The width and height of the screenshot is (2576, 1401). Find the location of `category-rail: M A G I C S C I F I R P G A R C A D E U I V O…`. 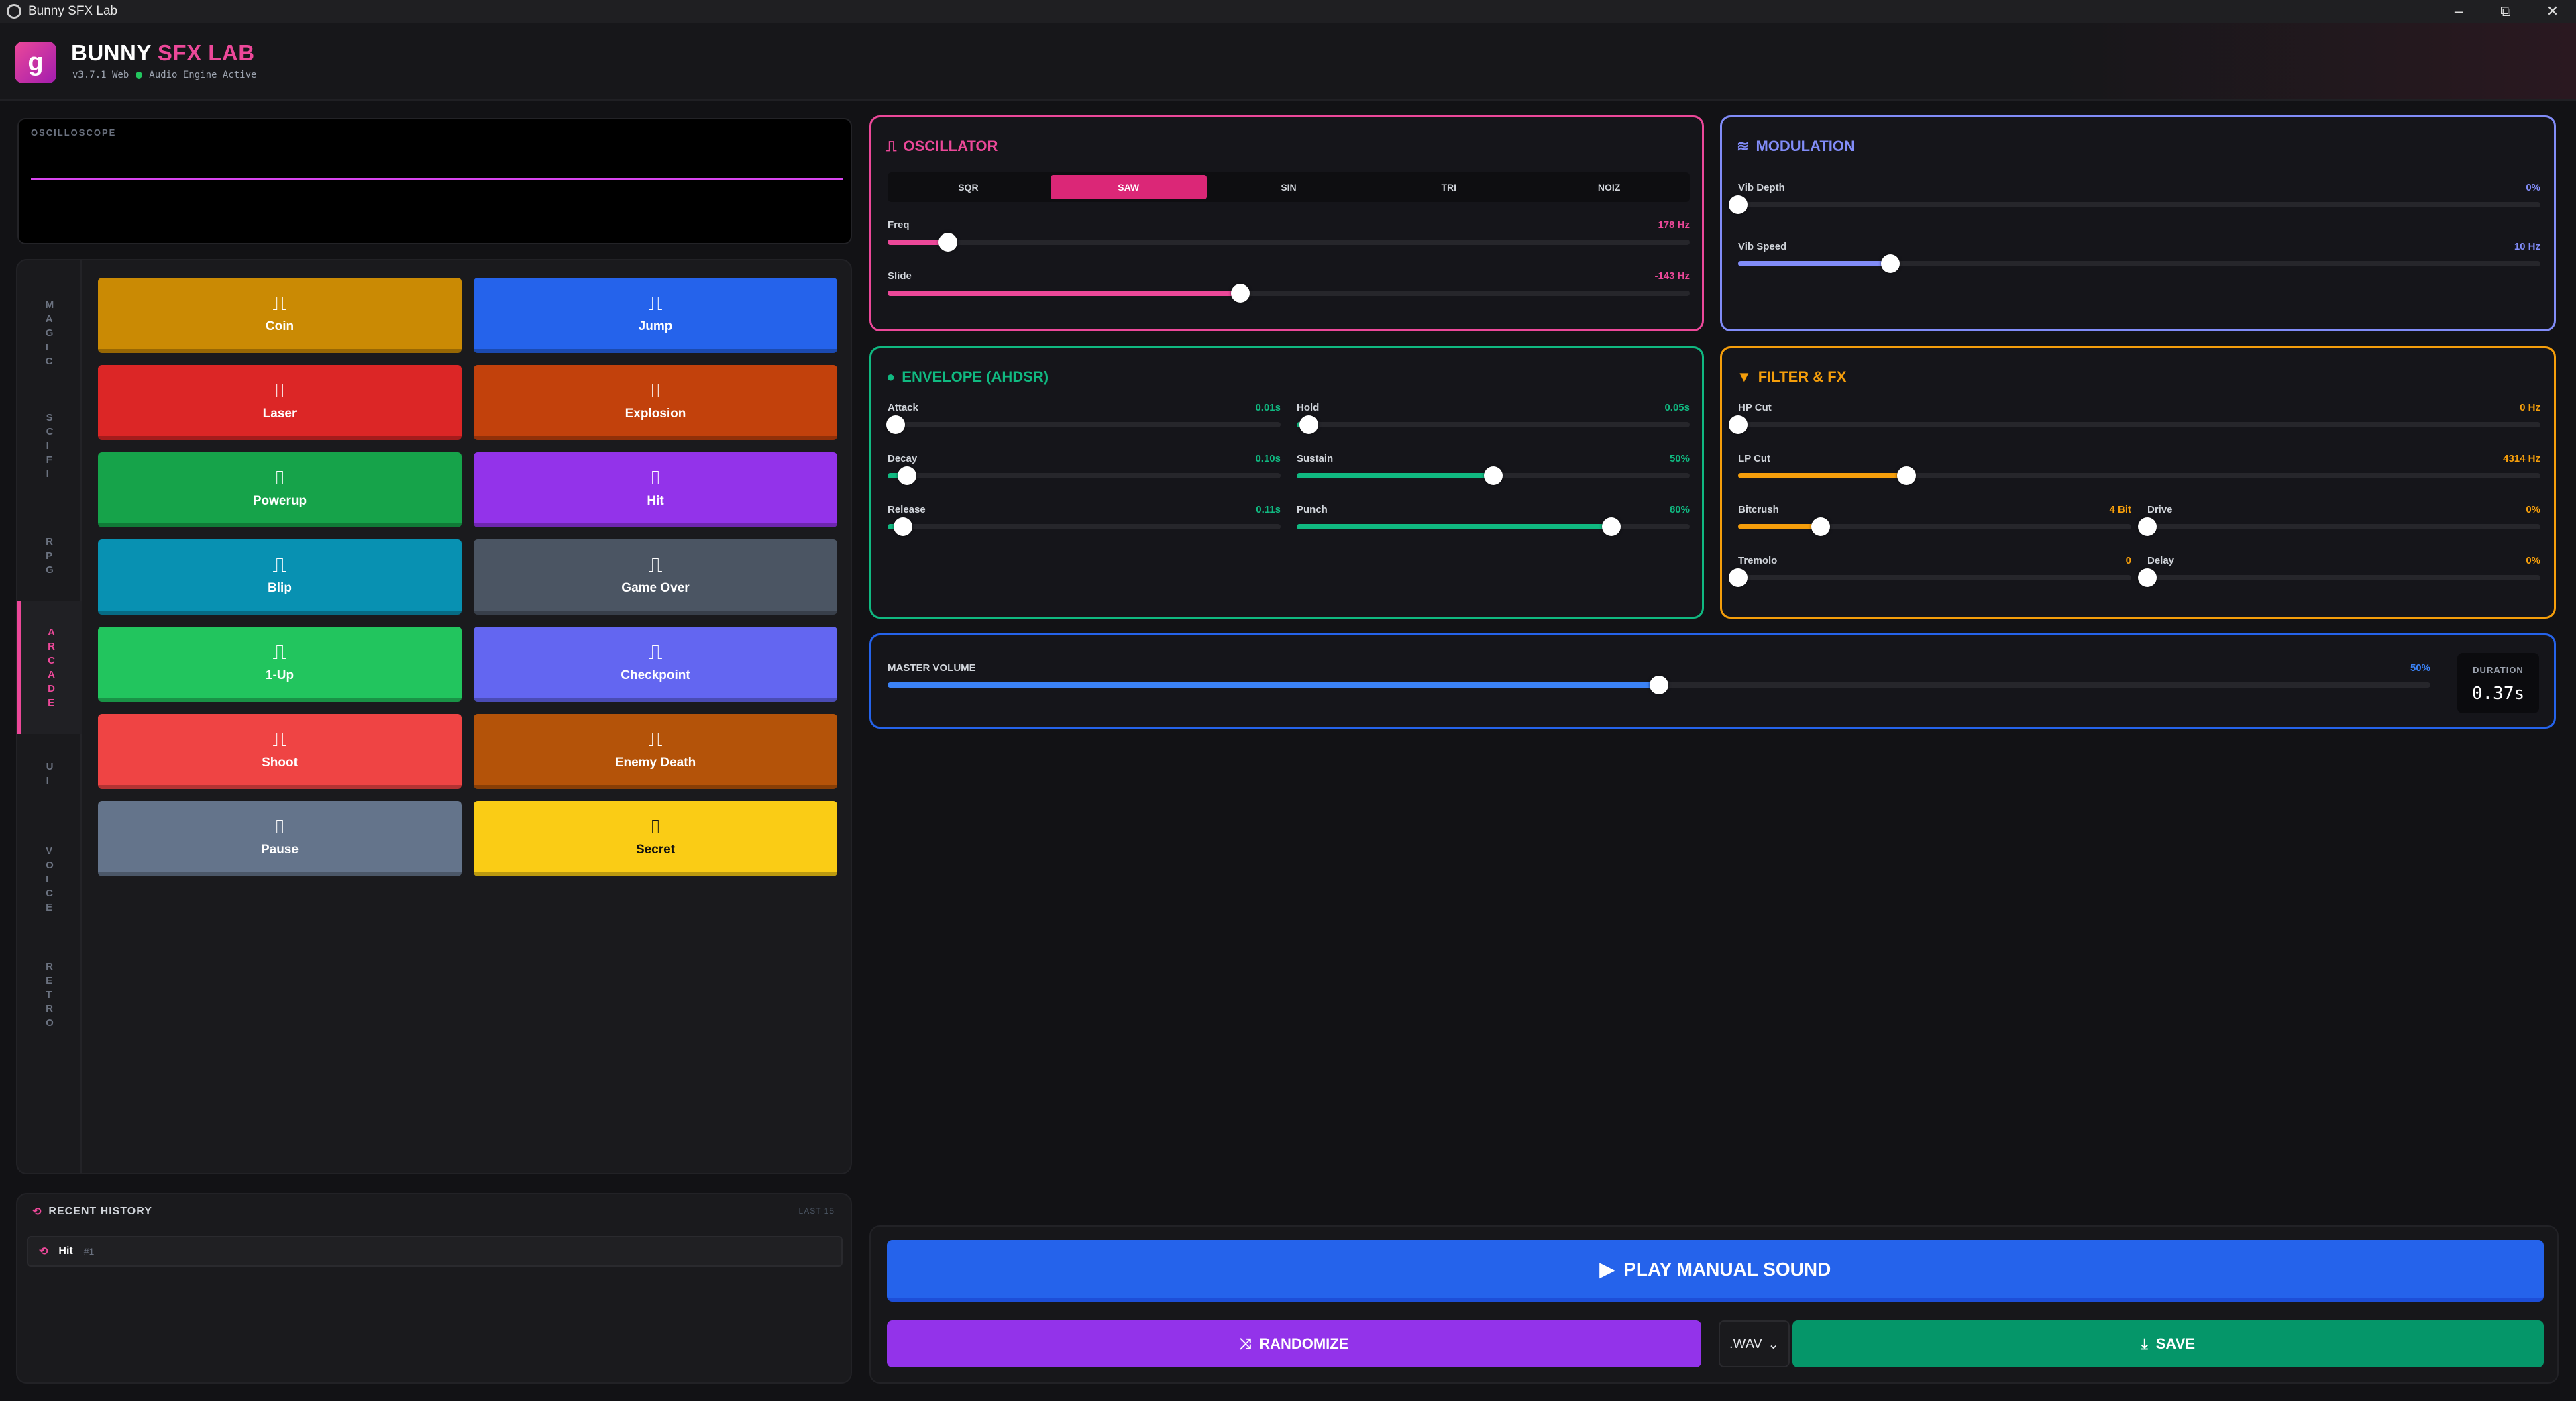

category-rail: M A G I C S C I F I R P G A R C A D E U I V O… is located at coordinates (49, 716).